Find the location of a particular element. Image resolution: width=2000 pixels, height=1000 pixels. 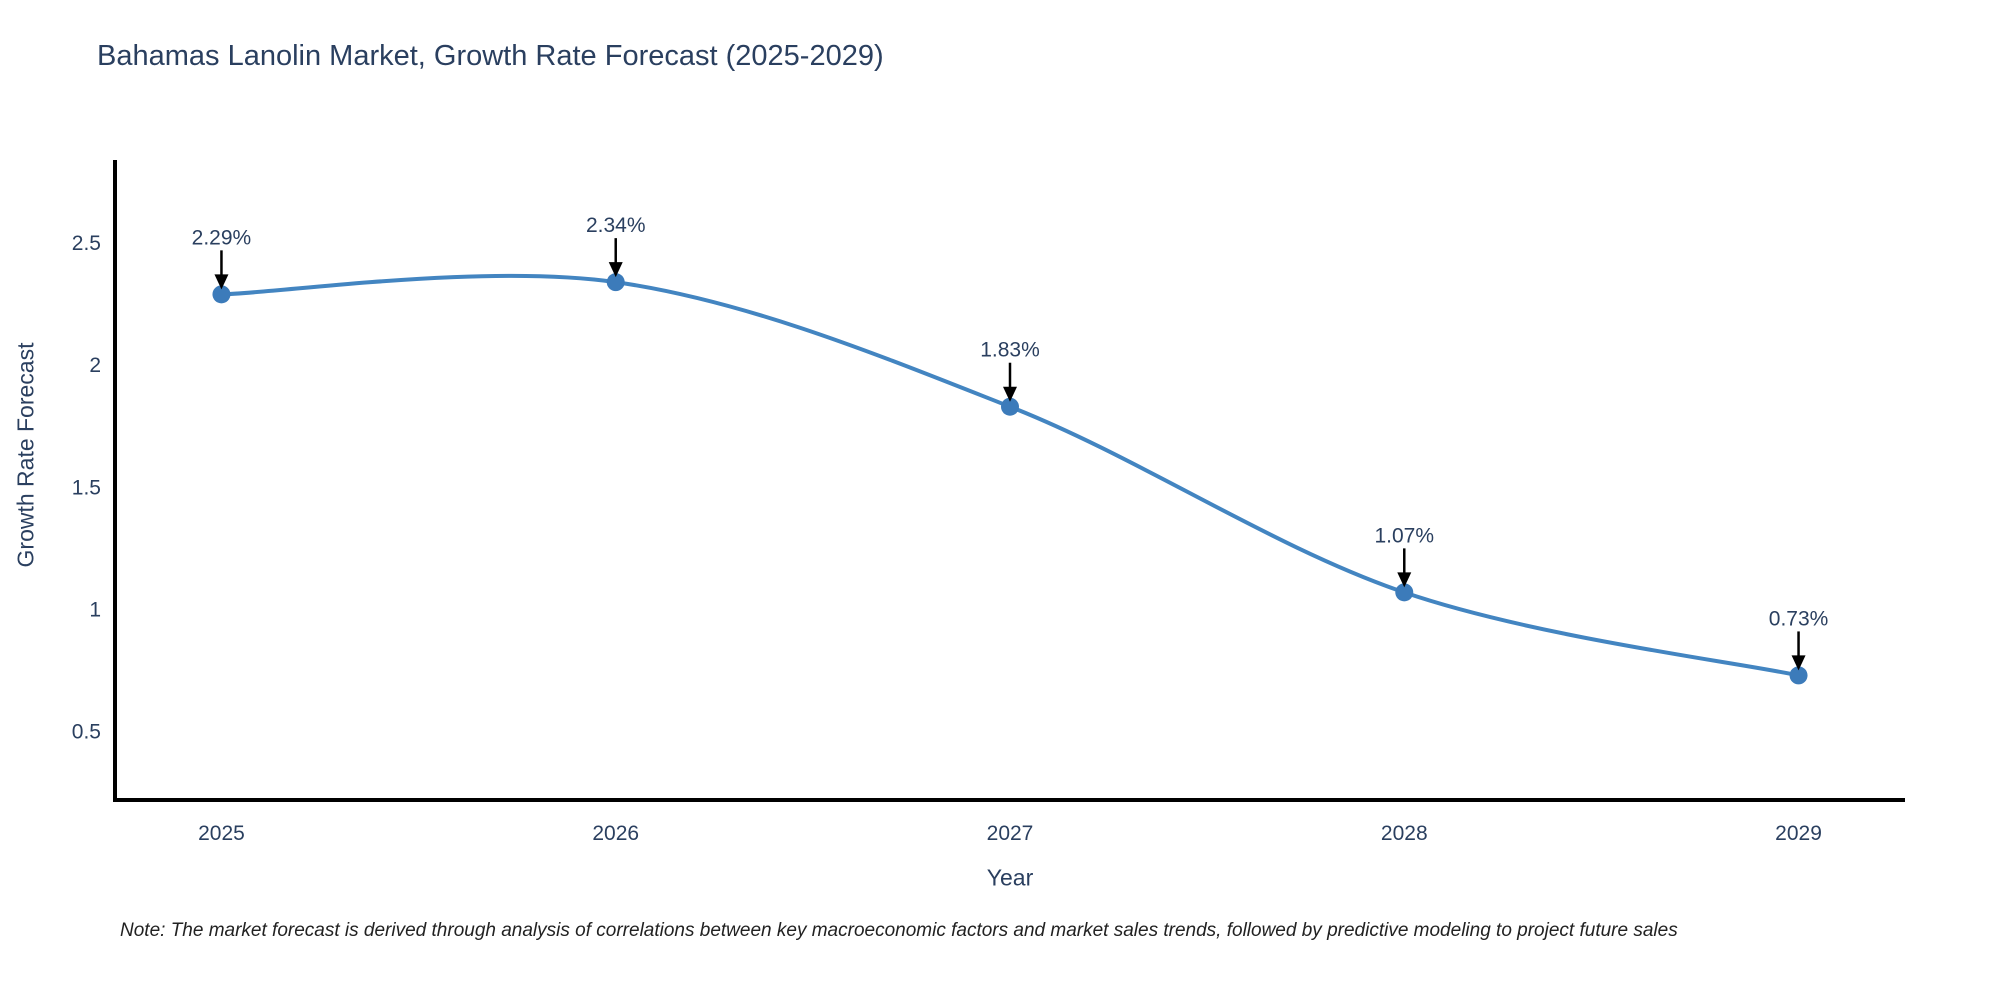

data-point-marker-2028 is located at coordinates (1404, 592).